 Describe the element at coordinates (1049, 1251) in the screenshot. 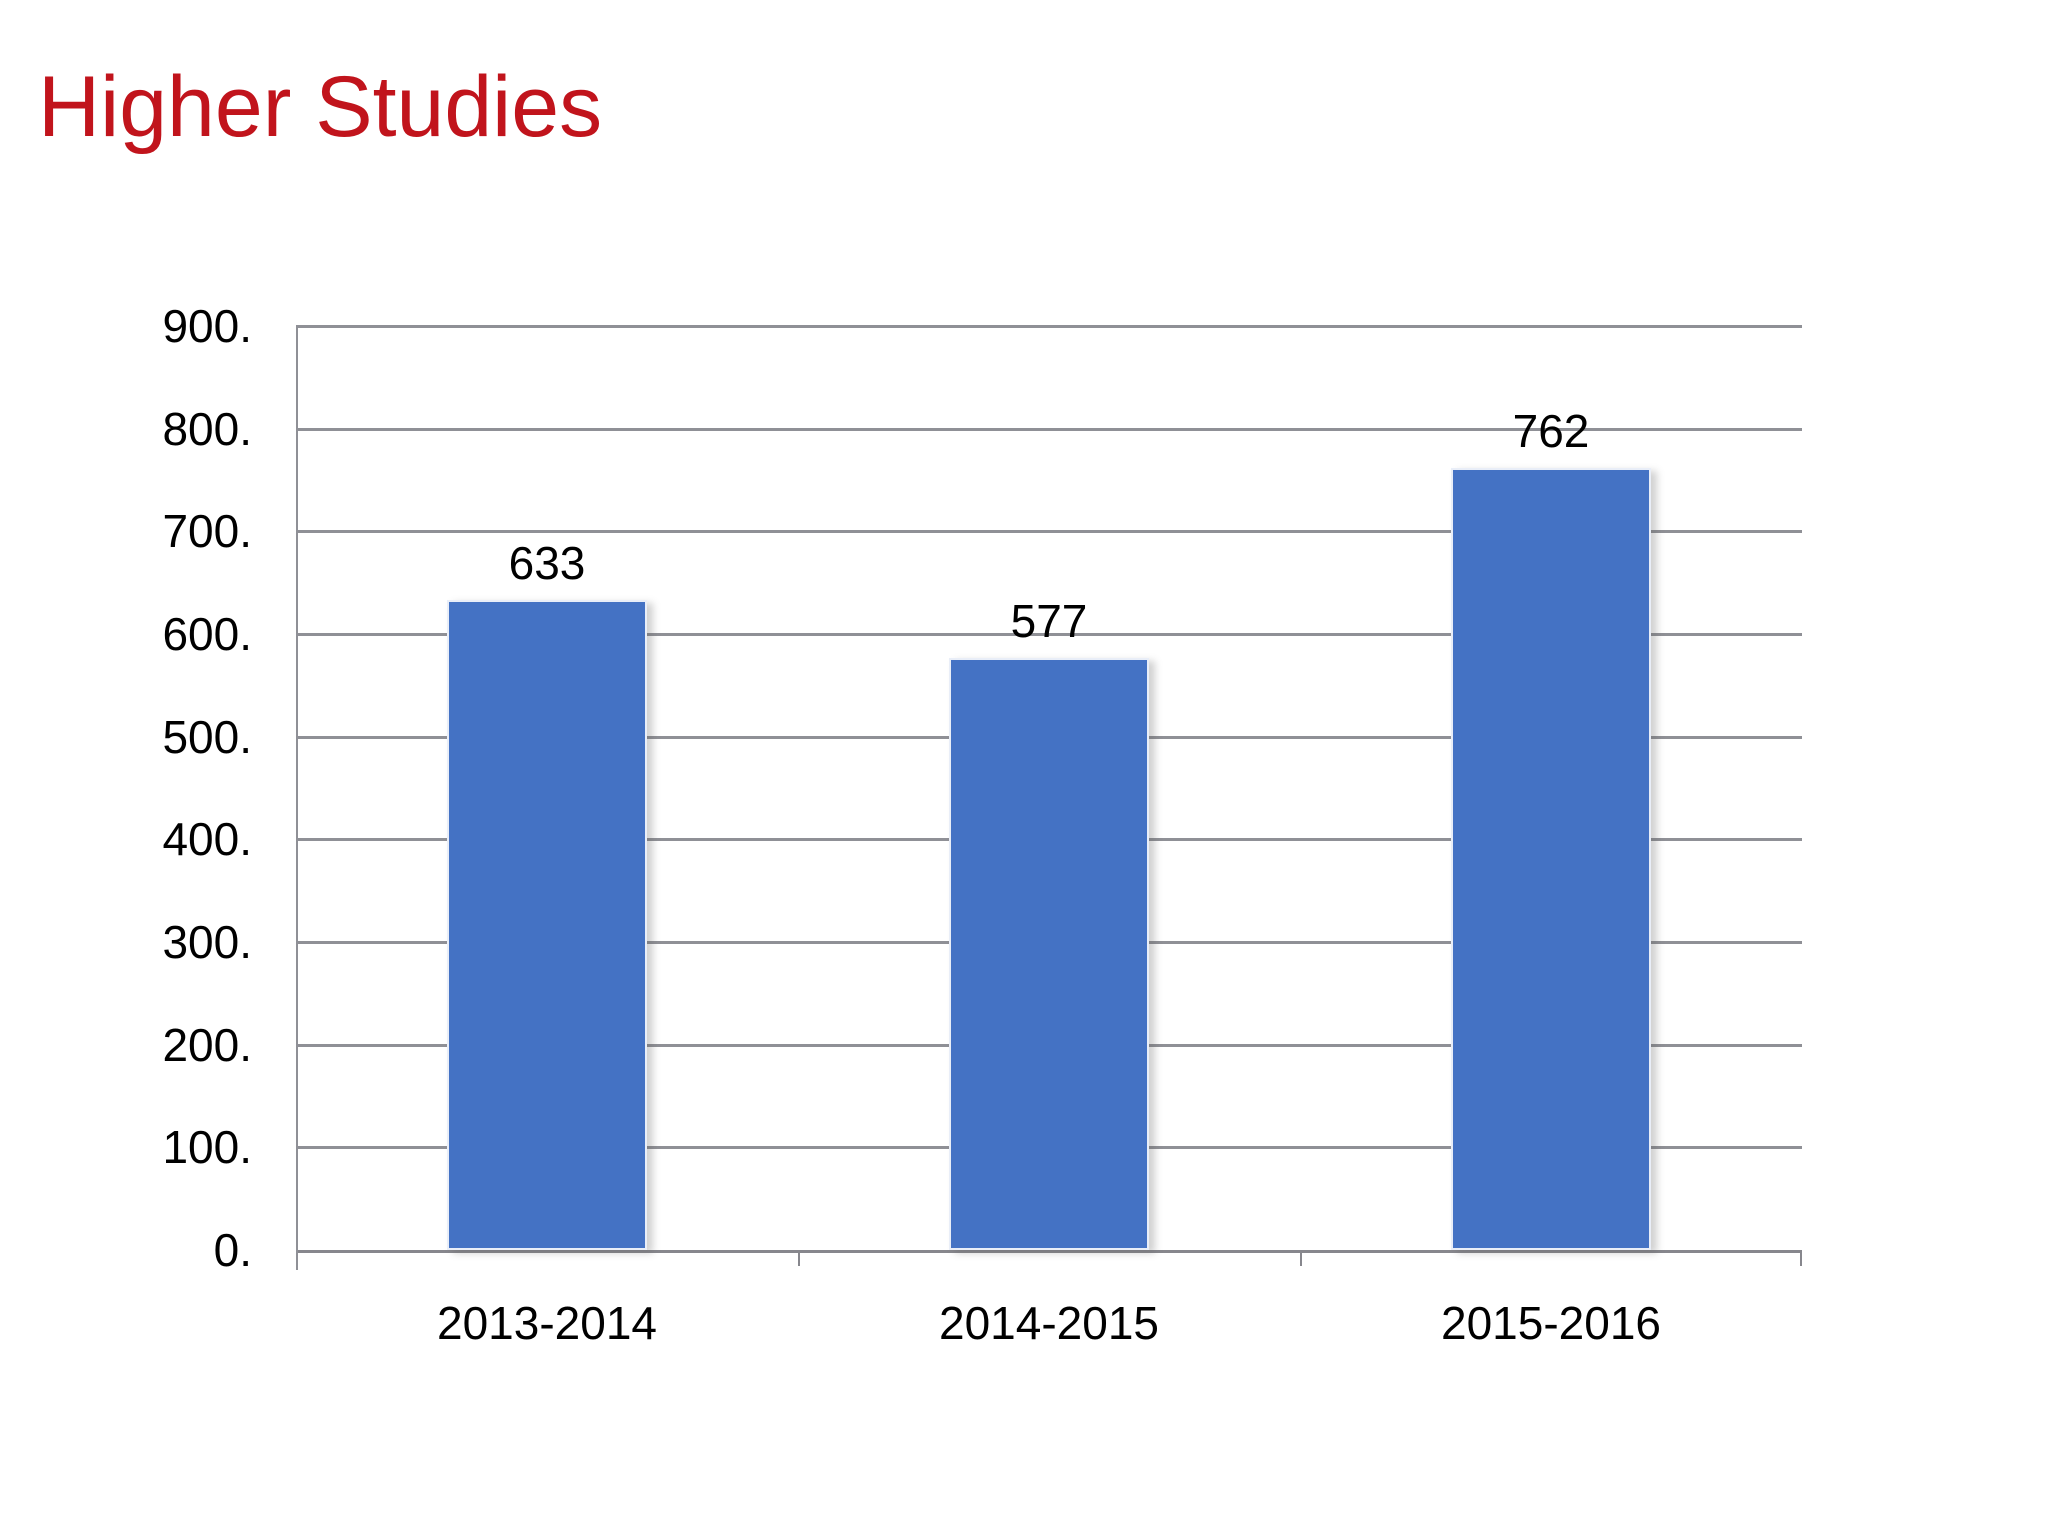

I see `x-axis-baseline` at that location.